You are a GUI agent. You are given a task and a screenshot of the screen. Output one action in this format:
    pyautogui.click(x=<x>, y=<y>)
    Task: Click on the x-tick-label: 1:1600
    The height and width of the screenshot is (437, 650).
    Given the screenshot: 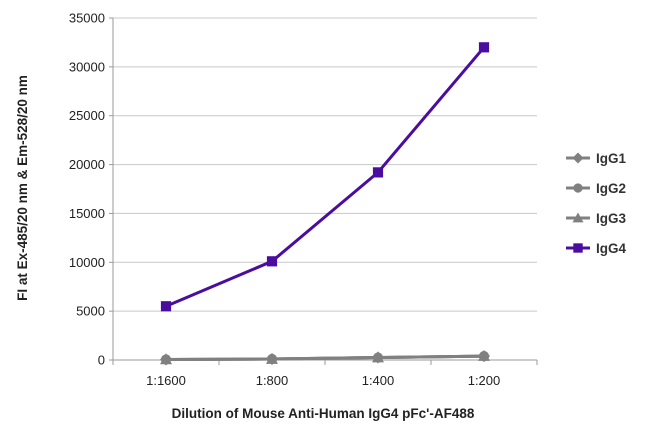 What is the action you would take?
    pyautogui.click(x=166, y=380)
    